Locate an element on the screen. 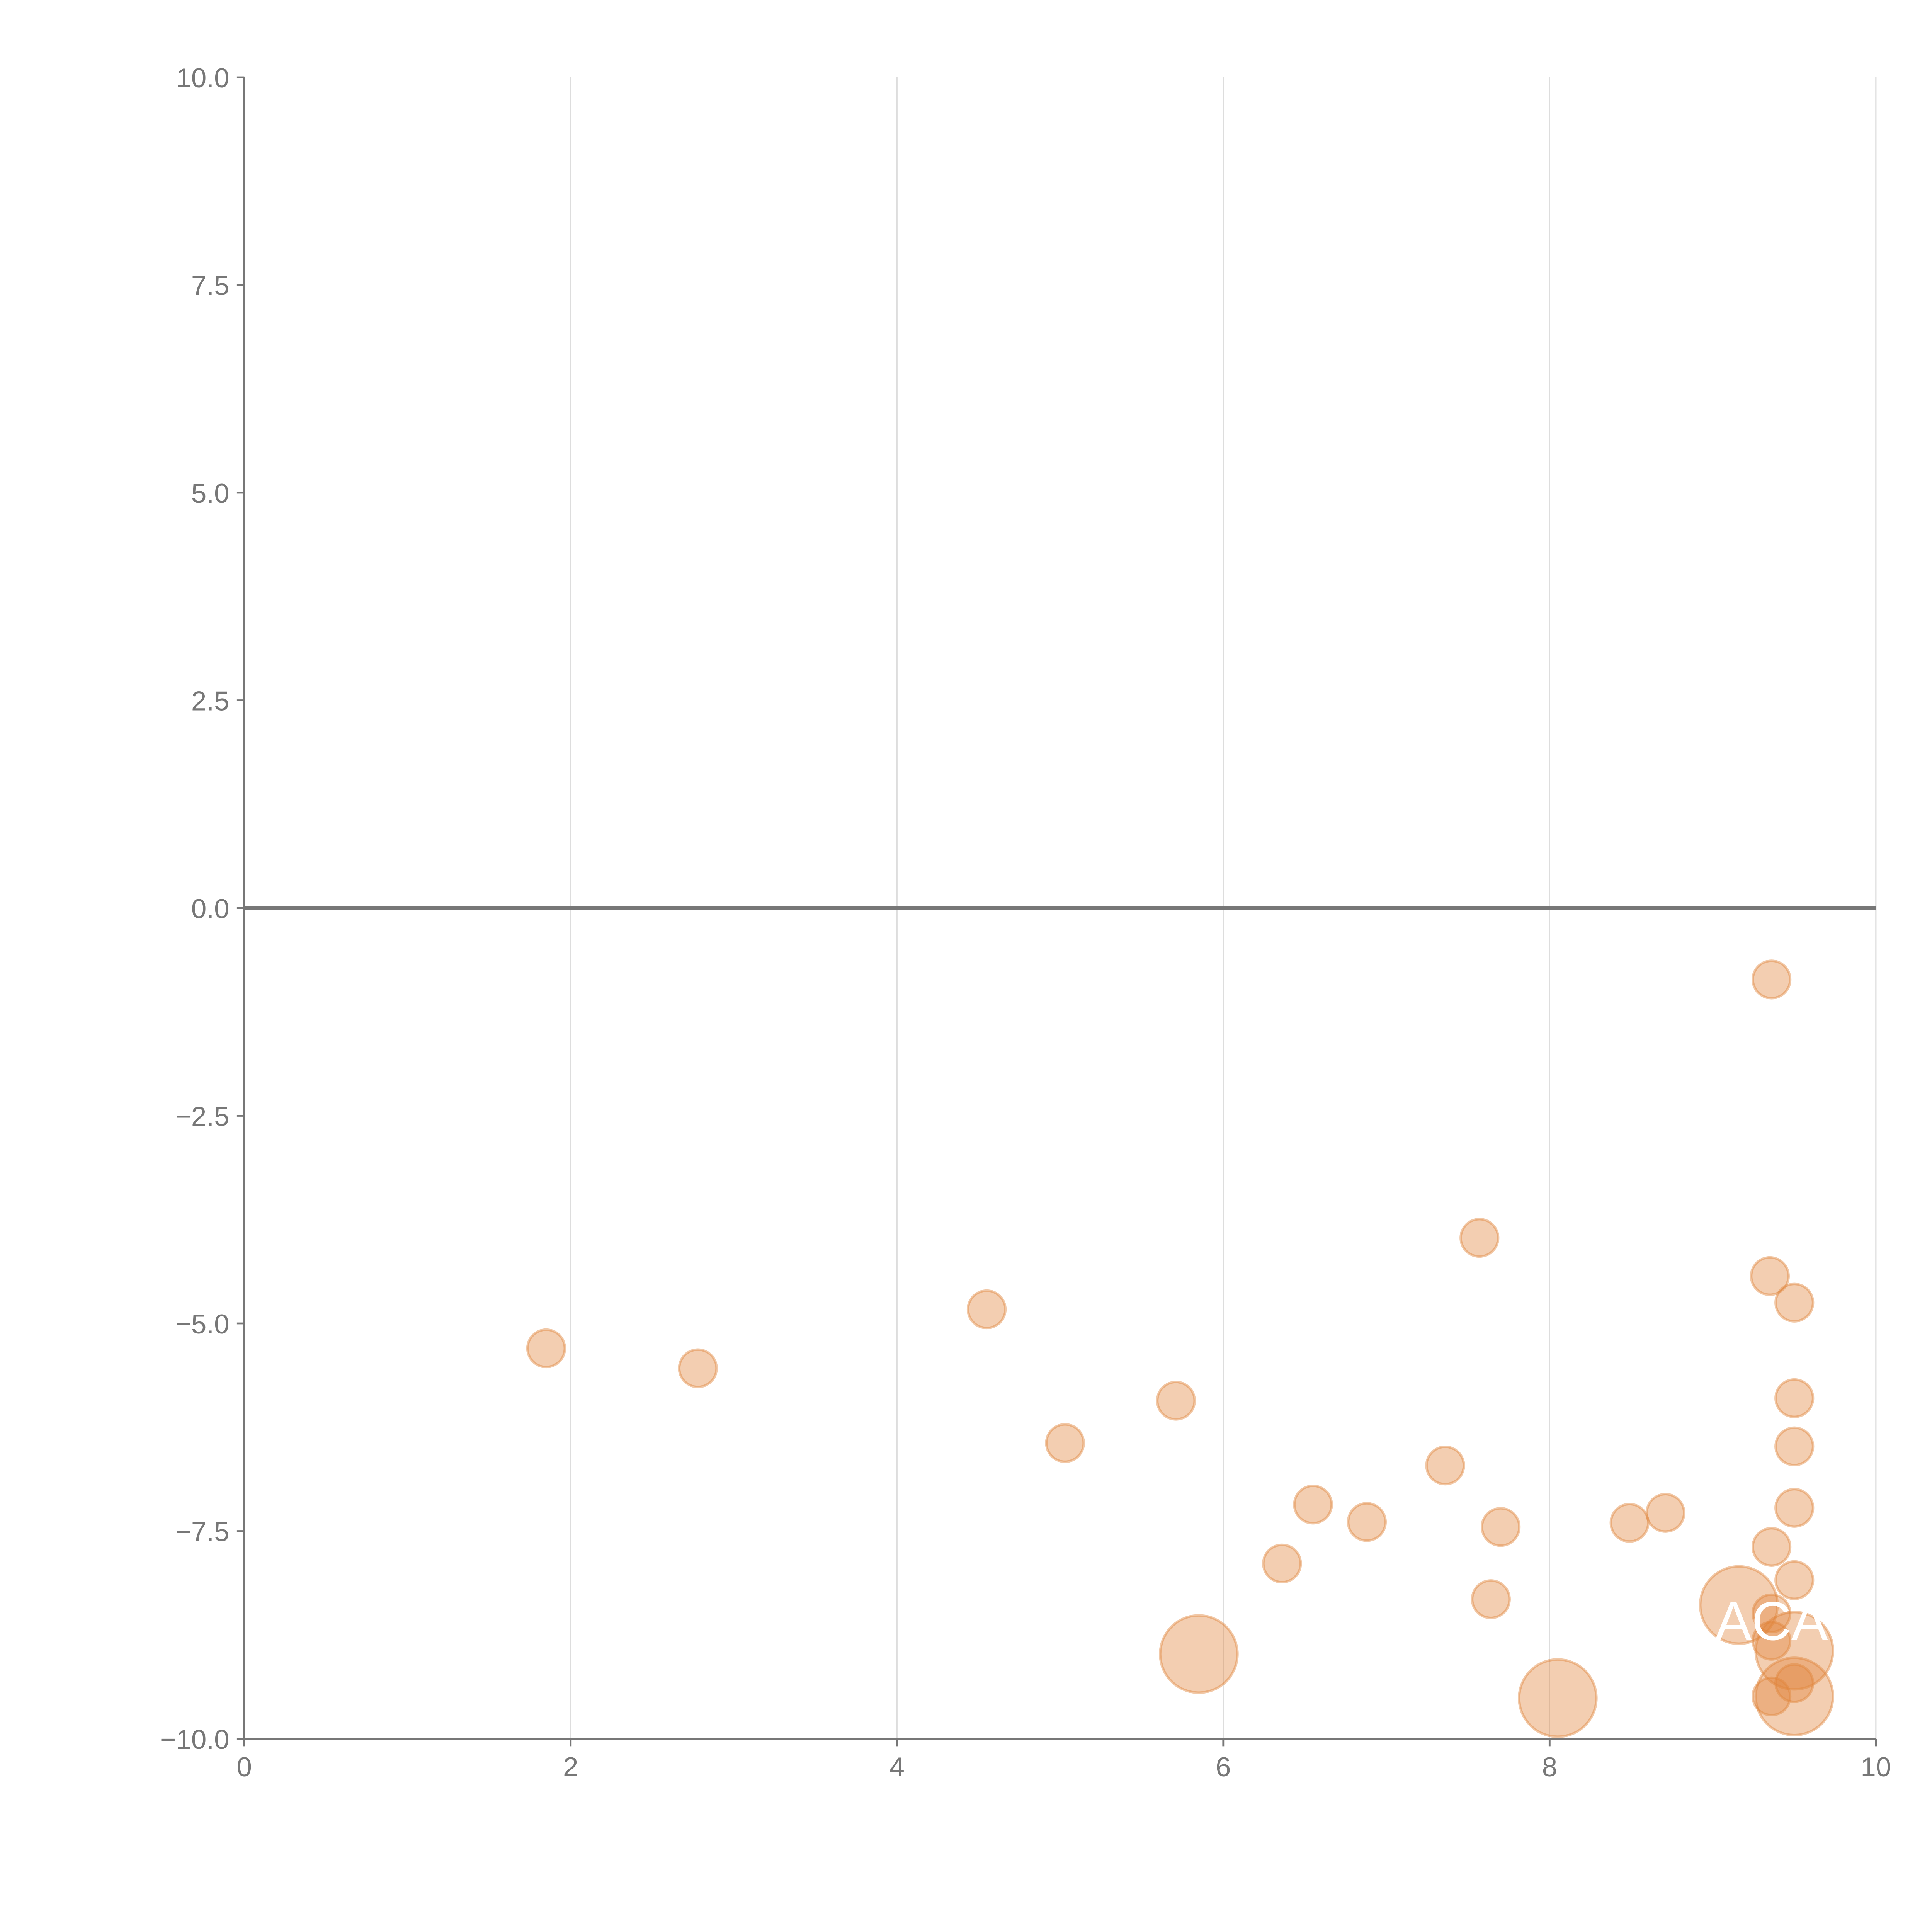  y-tick-label: −2.5 is located at coordinates (202, 1116).